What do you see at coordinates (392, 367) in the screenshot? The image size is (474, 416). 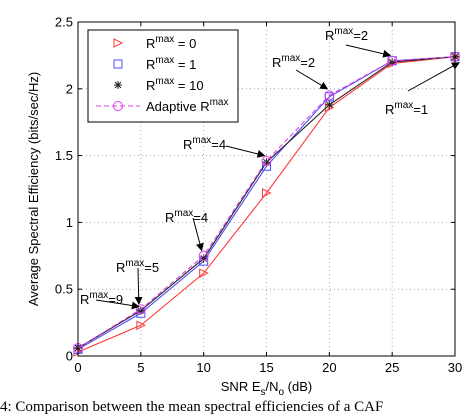 I see `x-tick-label: 25` at bounding box center [392, 367].